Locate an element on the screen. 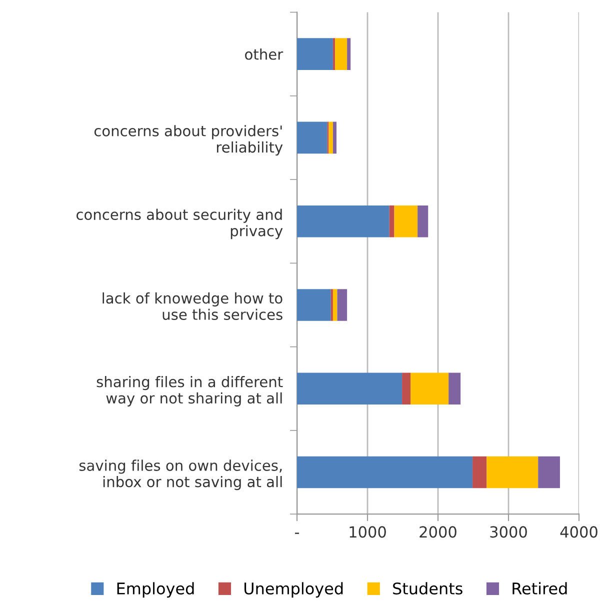 The width and height of the screenshot is (600, 612). legend-label: Unemployed is located at coordinates (293, 590).